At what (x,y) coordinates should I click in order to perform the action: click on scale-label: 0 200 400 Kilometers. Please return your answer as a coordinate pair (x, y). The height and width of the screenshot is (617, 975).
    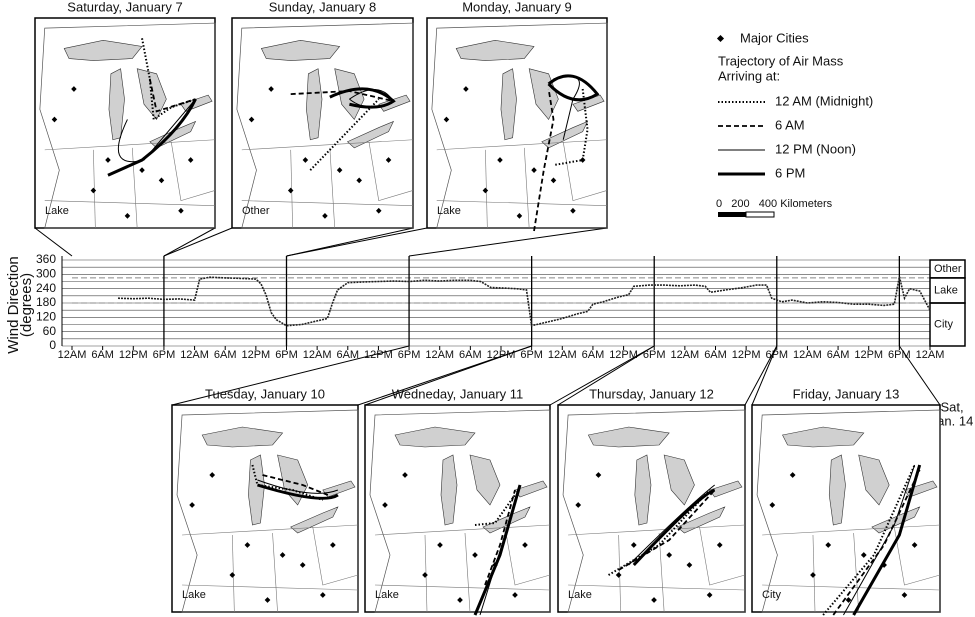
    Looking at the image, I should click on (774, 204).